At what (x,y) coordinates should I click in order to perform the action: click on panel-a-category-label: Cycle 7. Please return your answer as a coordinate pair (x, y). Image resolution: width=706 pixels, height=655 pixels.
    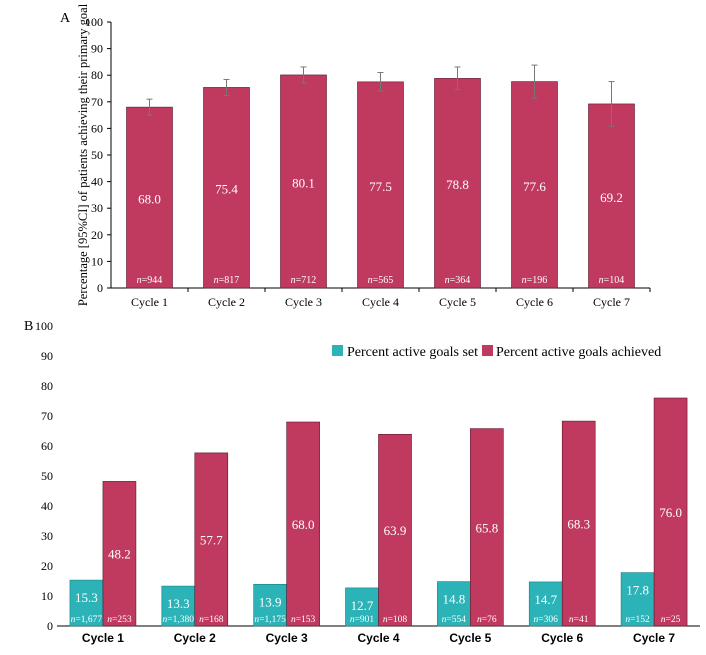
    Looking at the image, I should click on (611, 302).